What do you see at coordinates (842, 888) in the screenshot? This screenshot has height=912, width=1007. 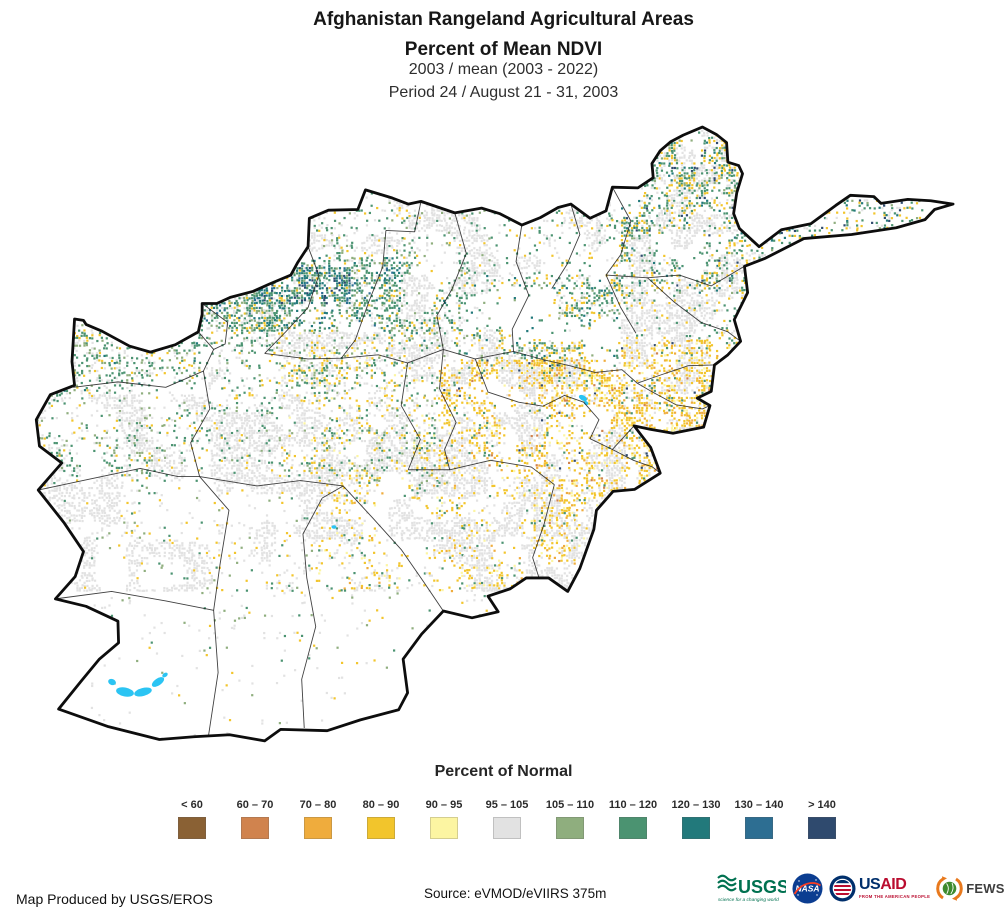 I see `usaid-logo-icon` at bounding box center [842, 888].